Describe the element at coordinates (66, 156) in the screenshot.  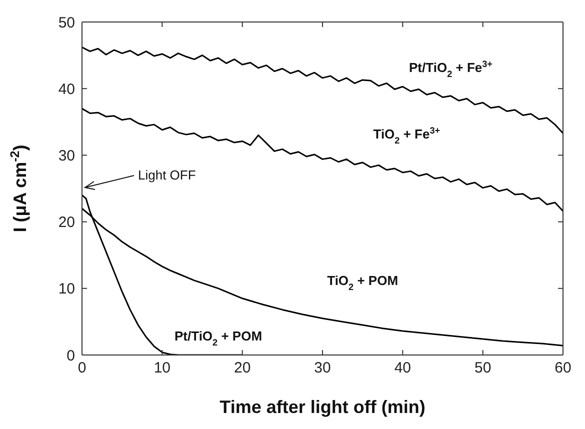
I see `y-tick-label: 30` at that location.